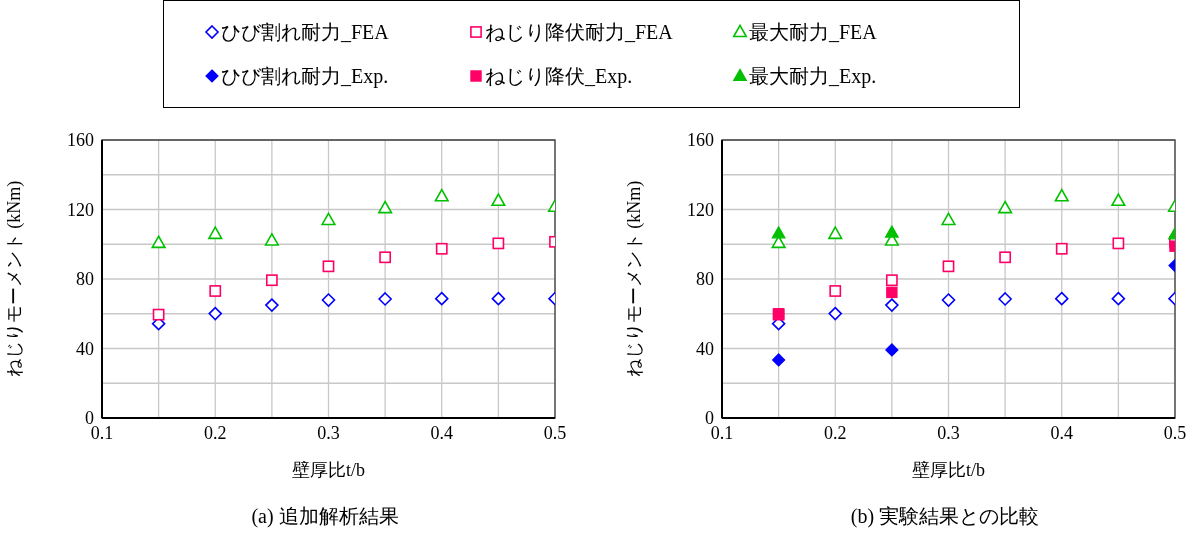 The width and height of the screenshot is (1192, 534). I want to click on legend-label: 最大耐力_Exp., so click(813, 76).